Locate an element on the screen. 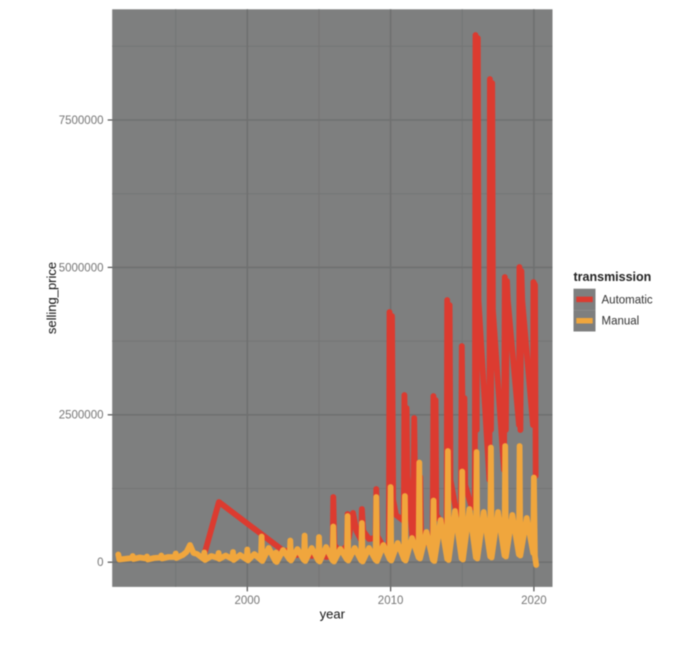  svg-text: 5000000 is located at coordinates (81, 268).